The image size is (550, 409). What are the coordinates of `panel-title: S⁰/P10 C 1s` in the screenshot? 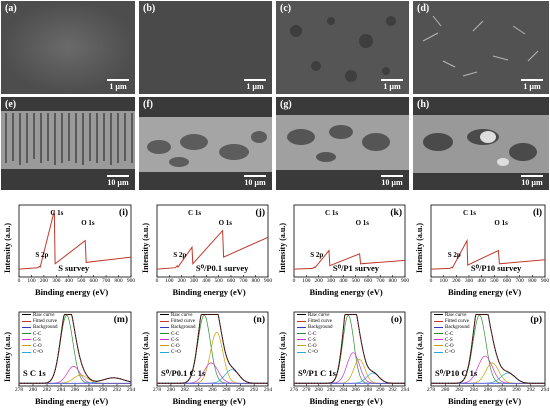 It's located at (456, 373).